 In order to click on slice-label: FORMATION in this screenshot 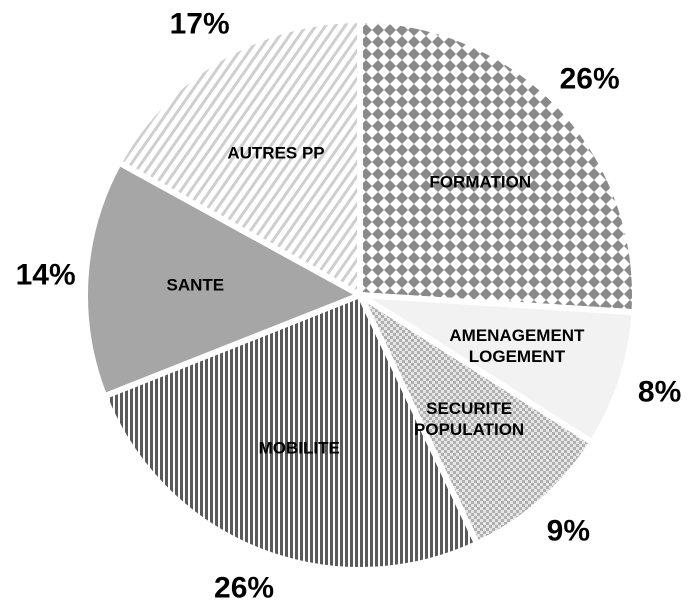, I will do `click(480, 182)`.